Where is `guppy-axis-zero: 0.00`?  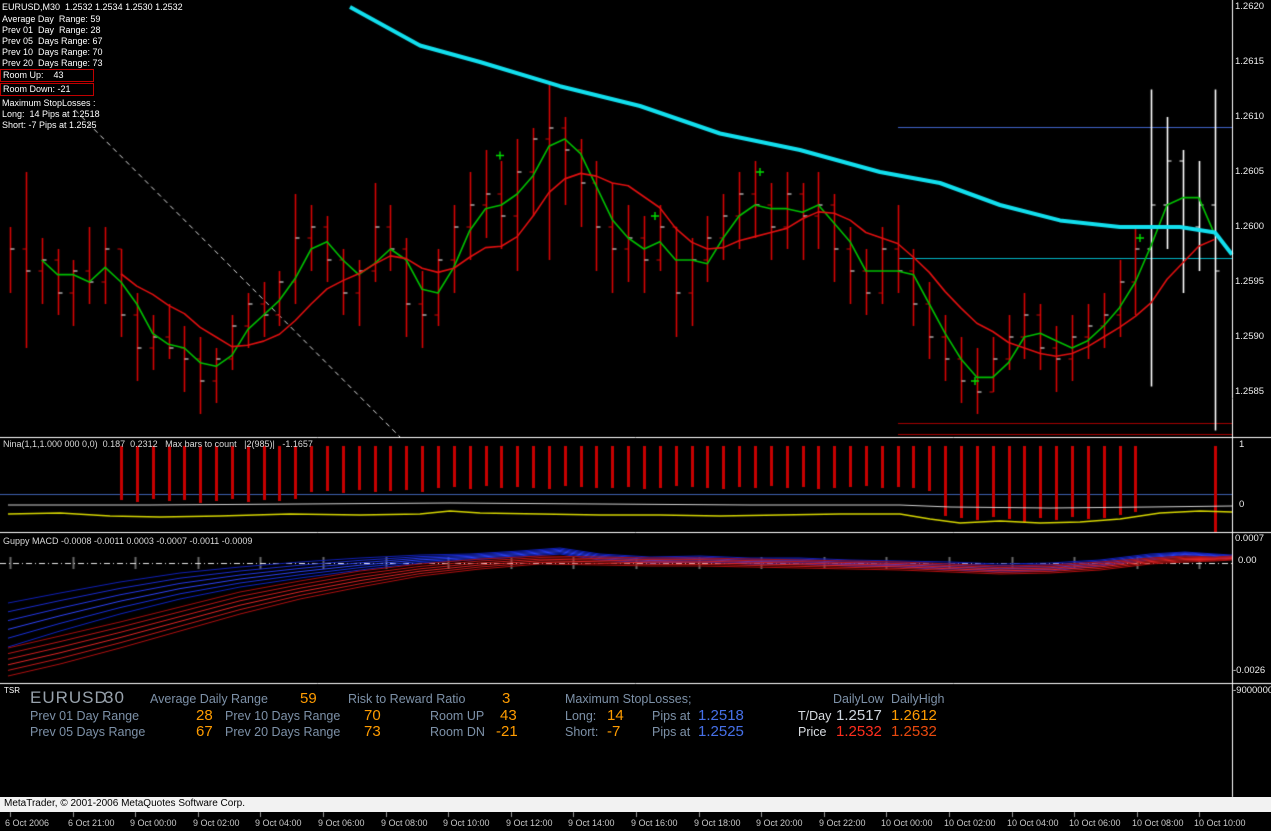
guppy-axis-zero: 0.00 is located at coordinates (1247, 560).